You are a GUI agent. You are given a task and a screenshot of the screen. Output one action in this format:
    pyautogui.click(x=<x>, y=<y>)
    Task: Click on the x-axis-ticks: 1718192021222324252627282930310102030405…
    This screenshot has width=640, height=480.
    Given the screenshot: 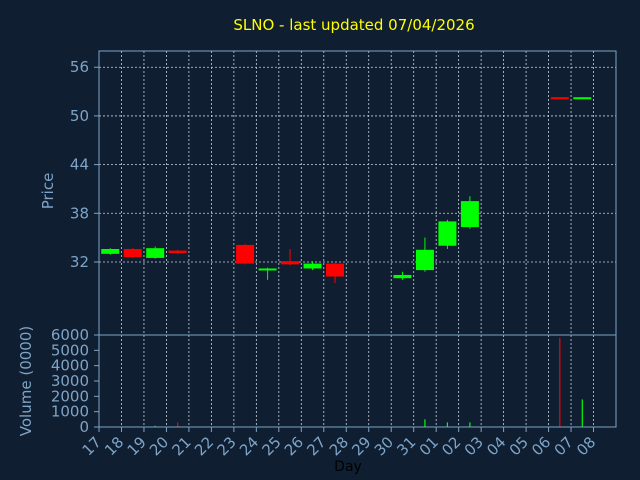 What is the action you would take?
    pyautogui.click(x=339, y=443)
    